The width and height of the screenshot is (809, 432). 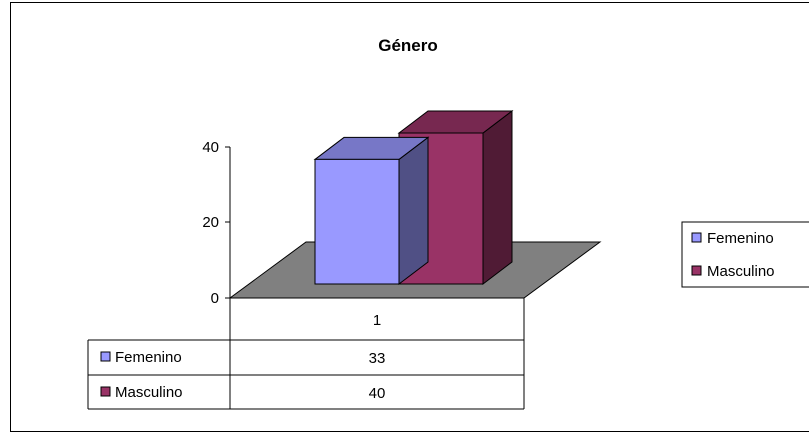 I want to click on bar-femenino, so click(x=371, y=211).